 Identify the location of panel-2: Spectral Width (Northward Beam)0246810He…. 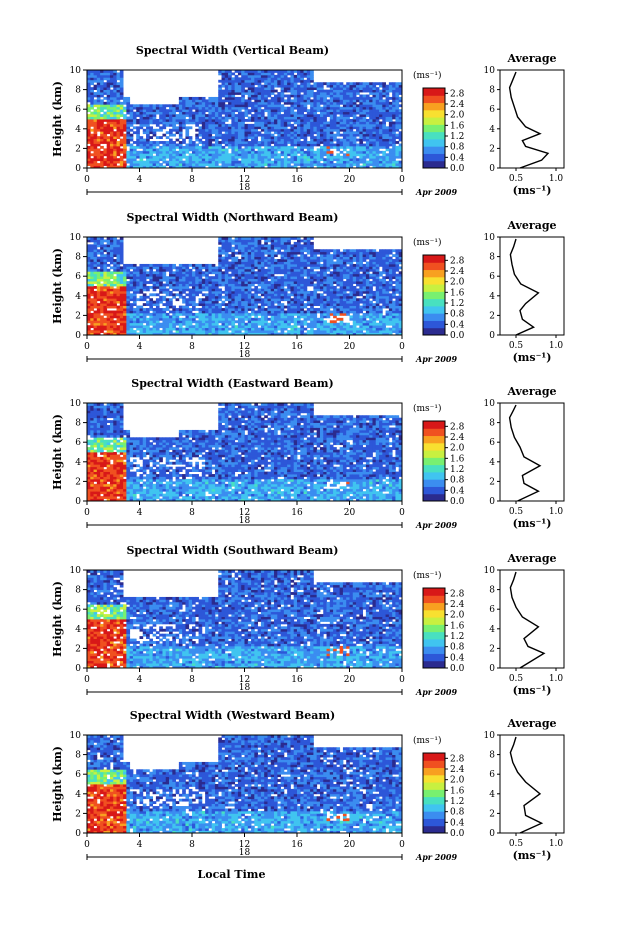
(308, 287).